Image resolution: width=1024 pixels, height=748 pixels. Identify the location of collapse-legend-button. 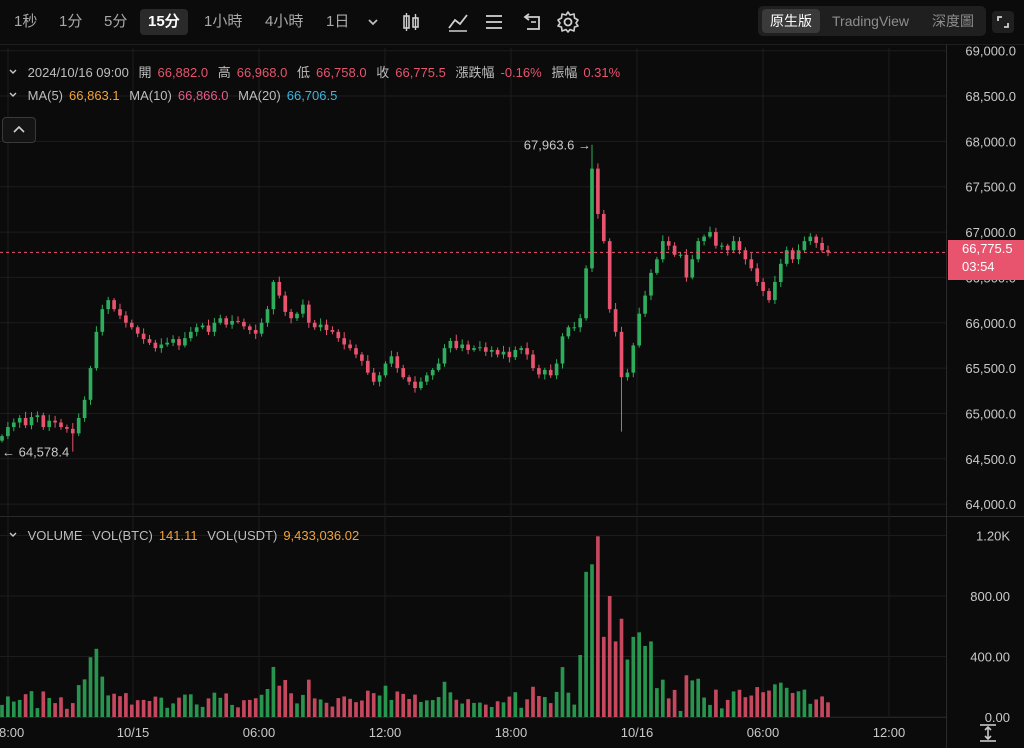
(19, 130).